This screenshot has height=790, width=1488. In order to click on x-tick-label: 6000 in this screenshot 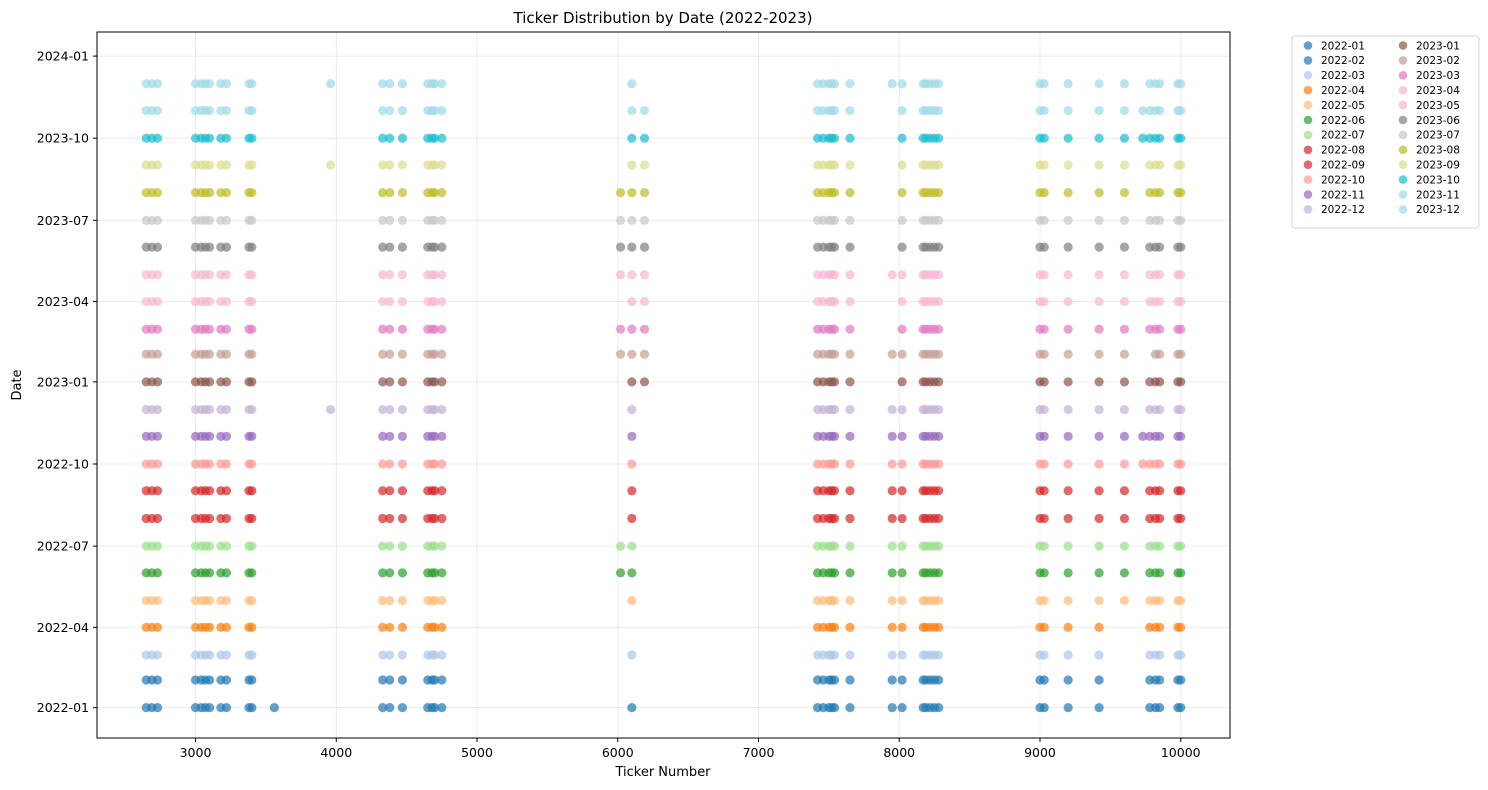, I will do `click(618, 752)`.